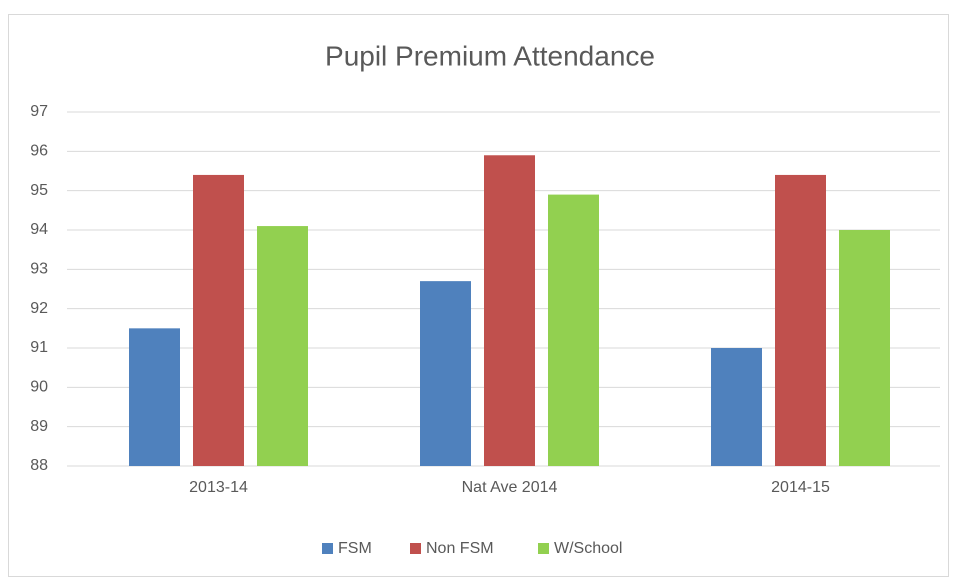  Describe the element at coordinates (39, 347) in the screenshot. I see `y-tick-label: 91` at that location.